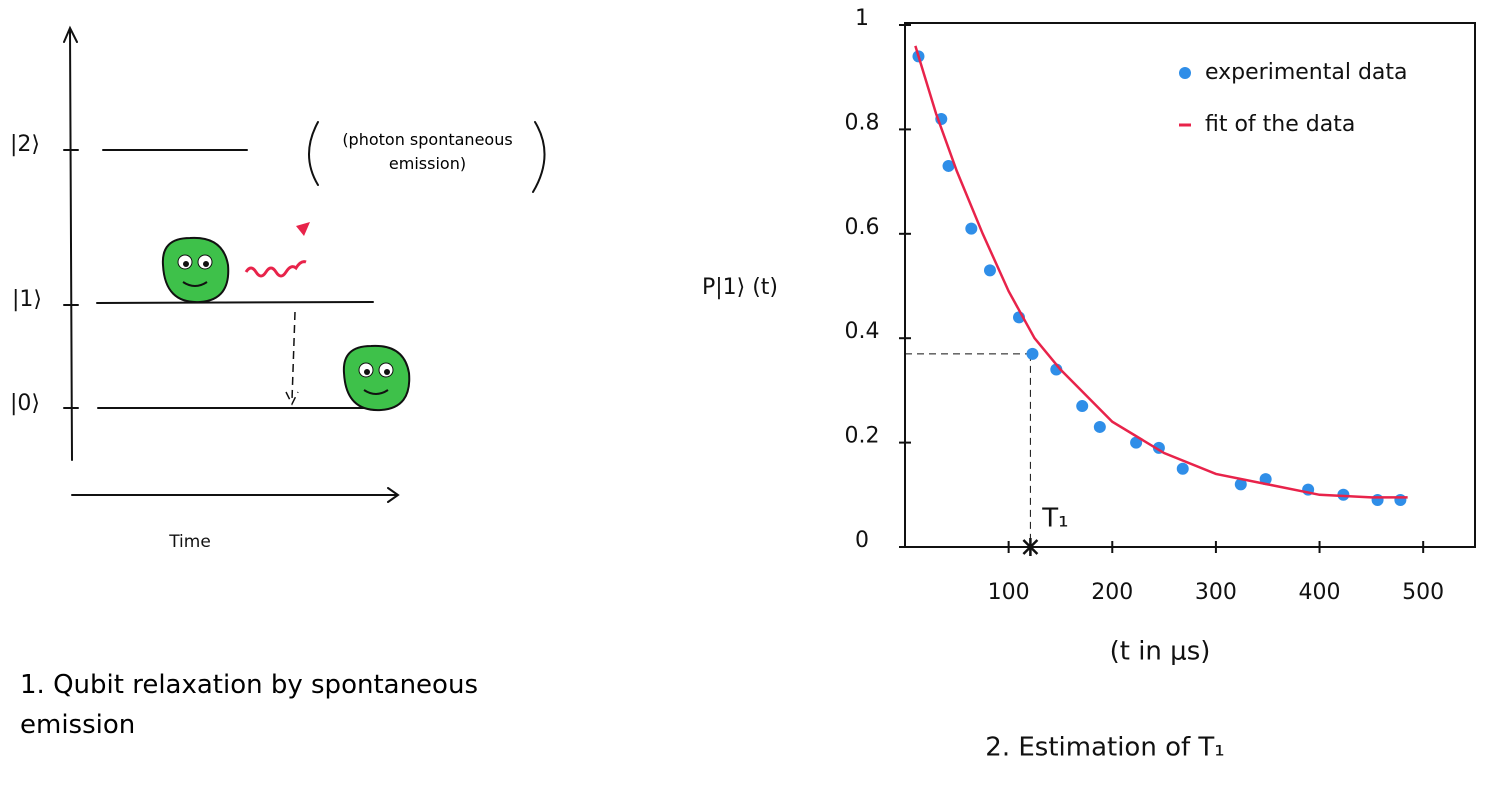 This screenshot has width=1488, height=796. Describe the element at coordinates (235, 495) in the screenshot. I see `time-axis` at that location.